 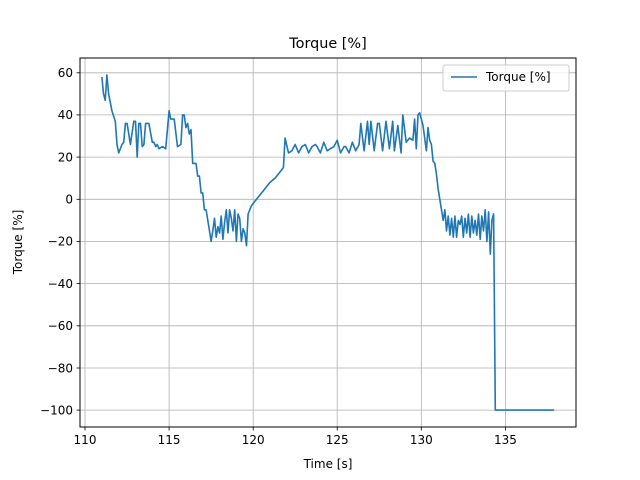 I want to click on legend-box, so click(x=506, y=78).